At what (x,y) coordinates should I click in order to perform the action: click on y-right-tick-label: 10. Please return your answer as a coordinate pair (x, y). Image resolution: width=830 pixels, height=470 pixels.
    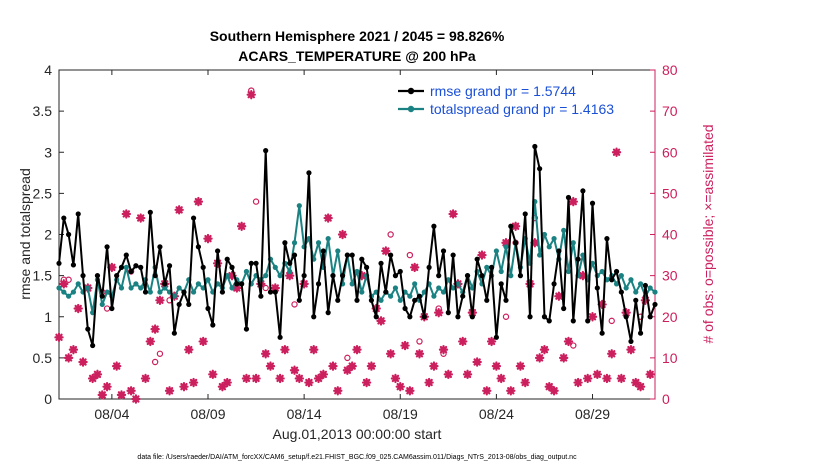
    Looking at the image, I should click on (670, 358).